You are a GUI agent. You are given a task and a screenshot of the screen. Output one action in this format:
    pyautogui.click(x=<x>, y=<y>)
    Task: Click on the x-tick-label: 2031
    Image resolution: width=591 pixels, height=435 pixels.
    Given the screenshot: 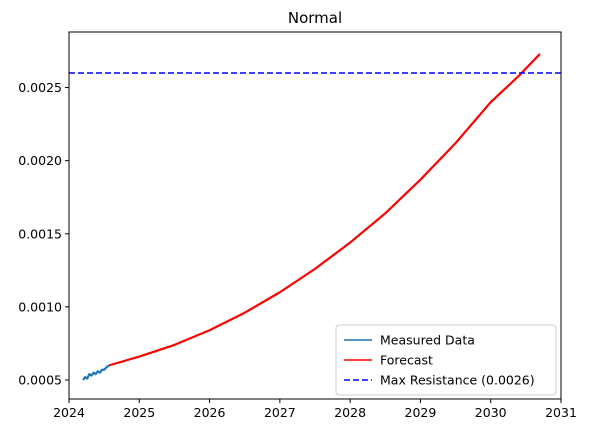 What is the action you would take?
    pyautogui.click(x=561, y=412)
    